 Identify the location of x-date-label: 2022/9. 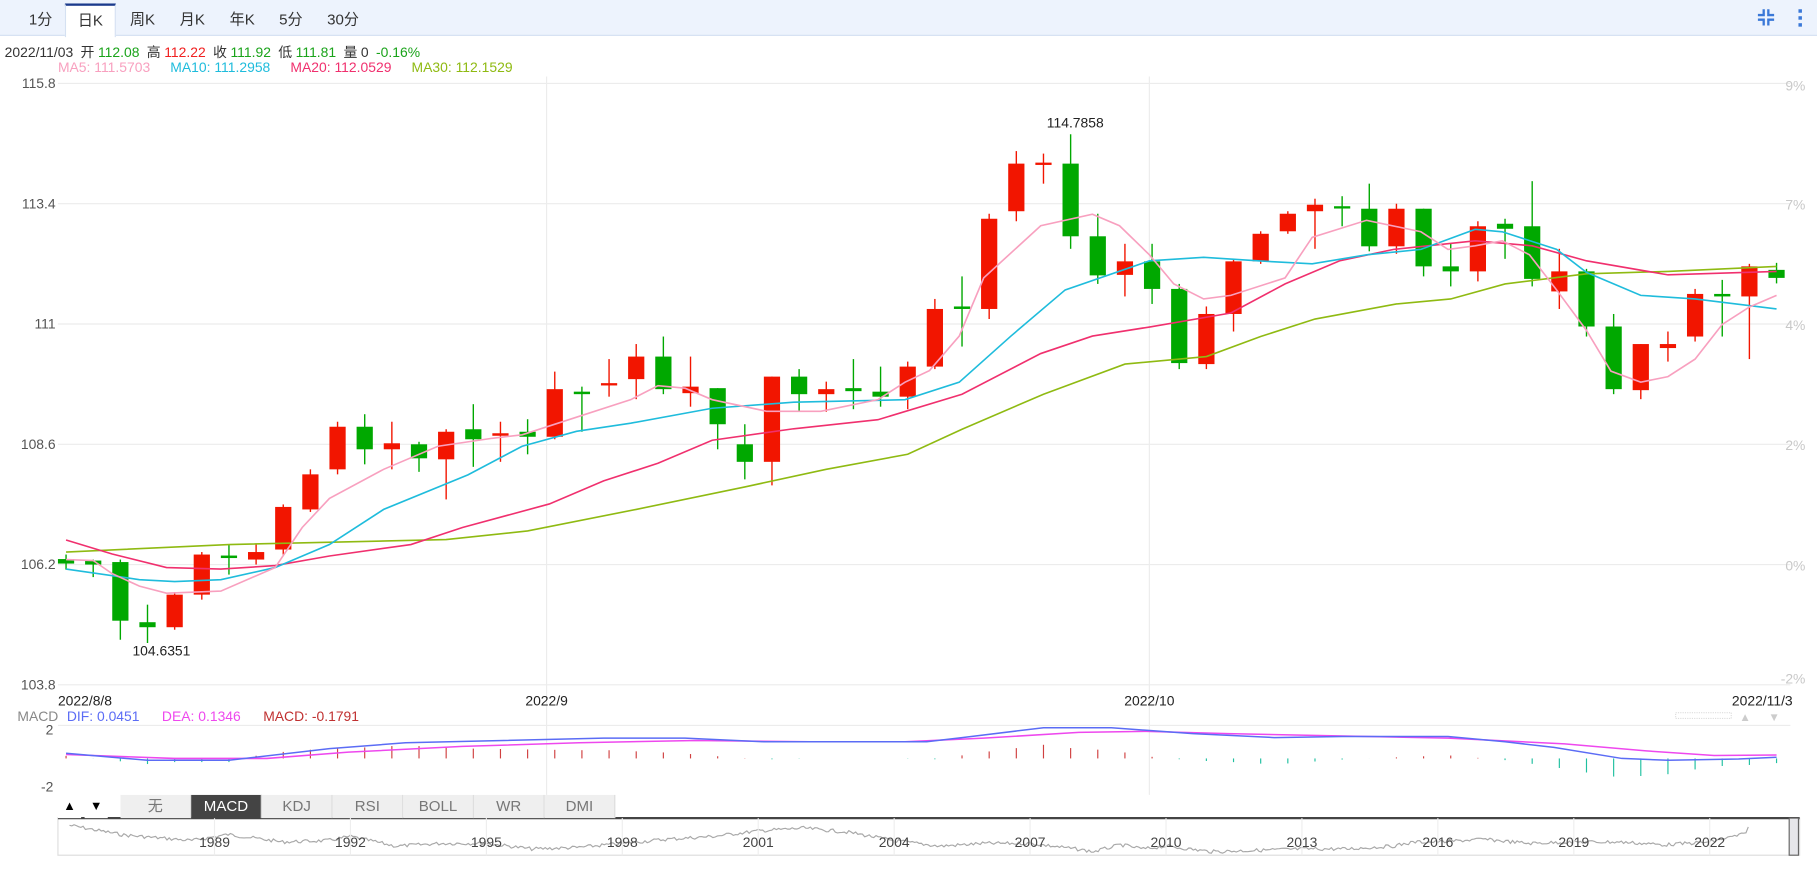
(546, 701).